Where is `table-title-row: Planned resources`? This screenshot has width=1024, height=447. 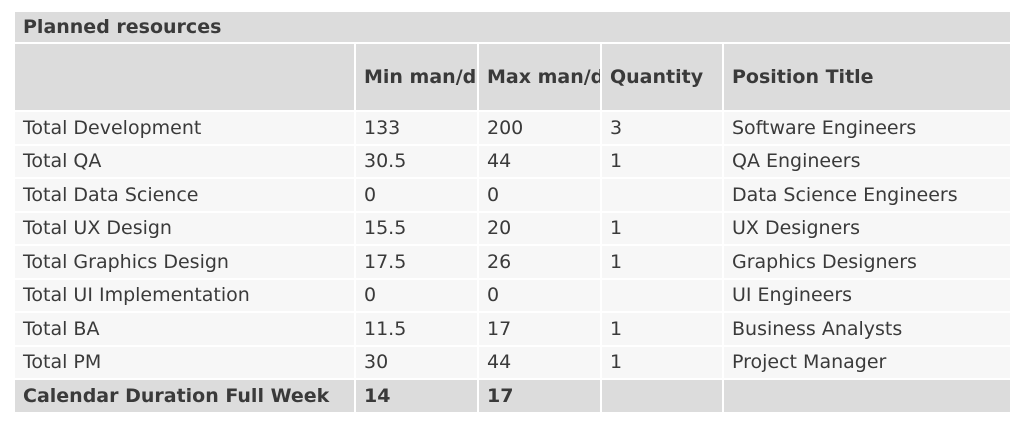
table-title-row: Planned resources is located at coordinates (512, 27).